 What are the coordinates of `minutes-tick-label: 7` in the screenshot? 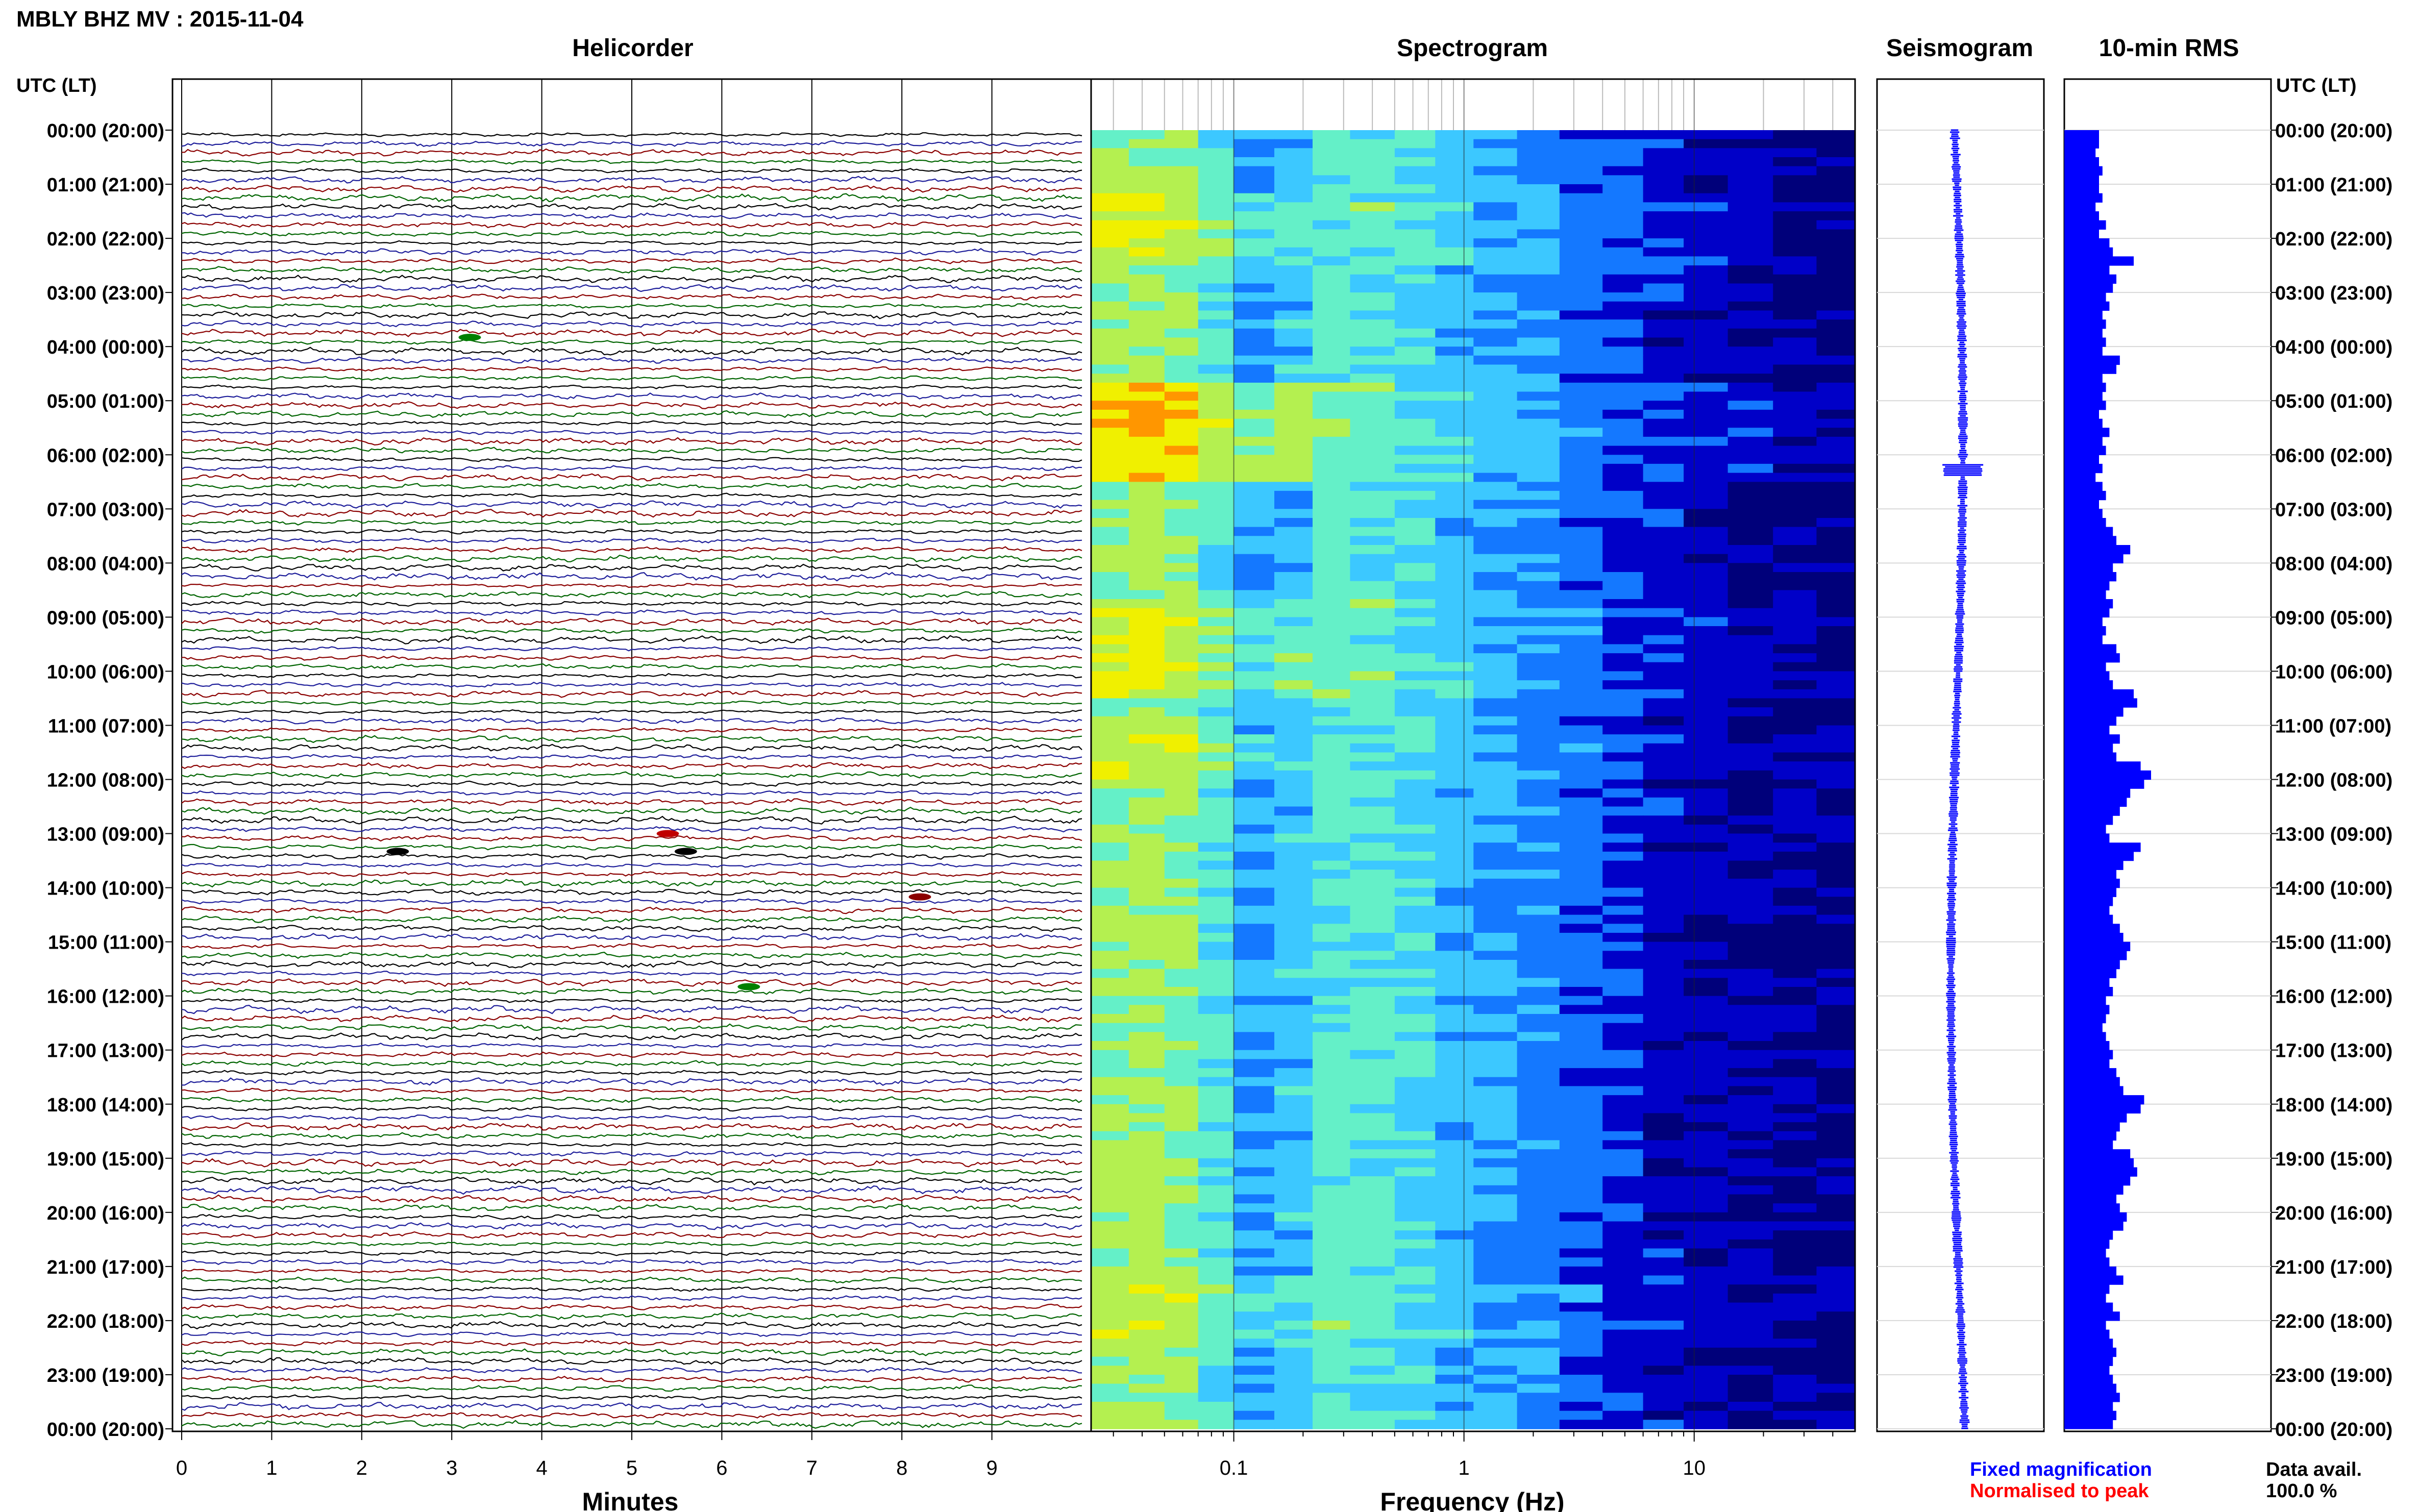 It's located at (812, 1468).